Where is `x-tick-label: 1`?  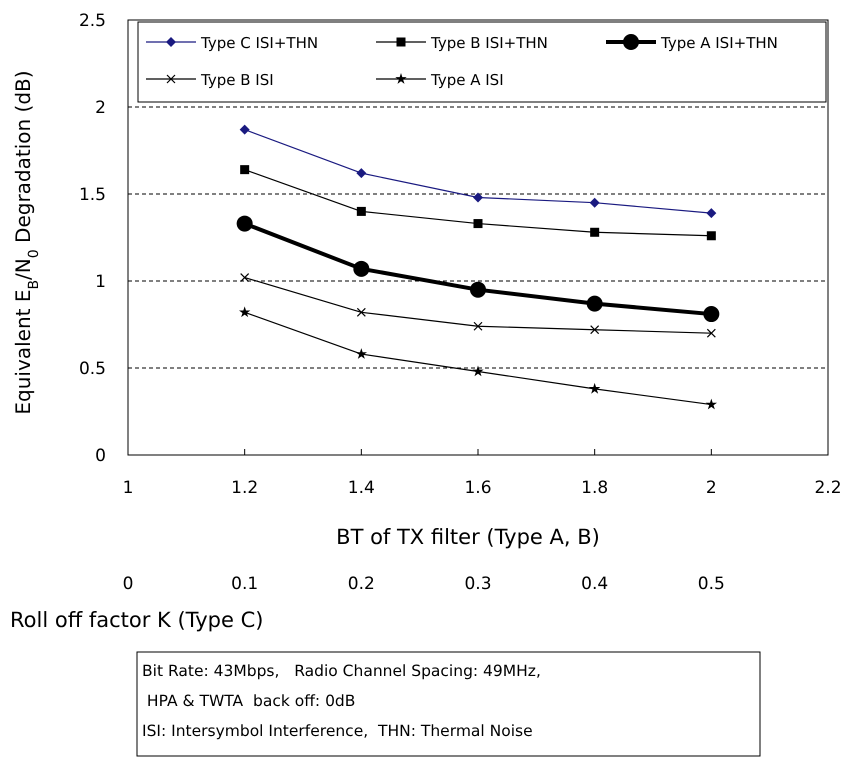
x-tick-label: 1 is located at coordinates (128, 488).